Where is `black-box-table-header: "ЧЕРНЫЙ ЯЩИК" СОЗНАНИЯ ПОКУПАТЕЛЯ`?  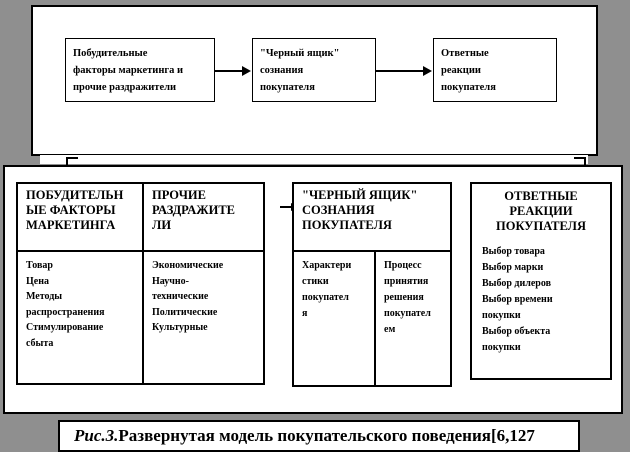 black-box-table-header: "ЧЕРНЫЙ ЯЩИК" СОЗНАНИЯ ПОКУПАТЕЛЯ is located at coordinates (372, 218).